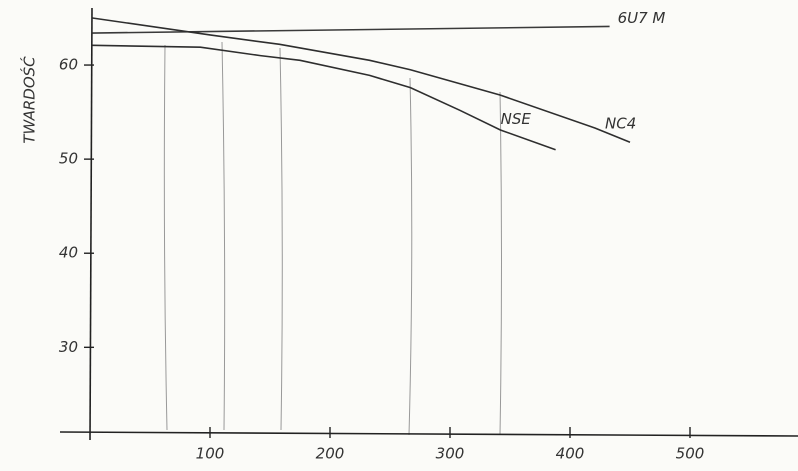 Image resolution: width=798 pixels, height=471 pixels. I want to click on series-label: 6U7 M, so click(642, 18).